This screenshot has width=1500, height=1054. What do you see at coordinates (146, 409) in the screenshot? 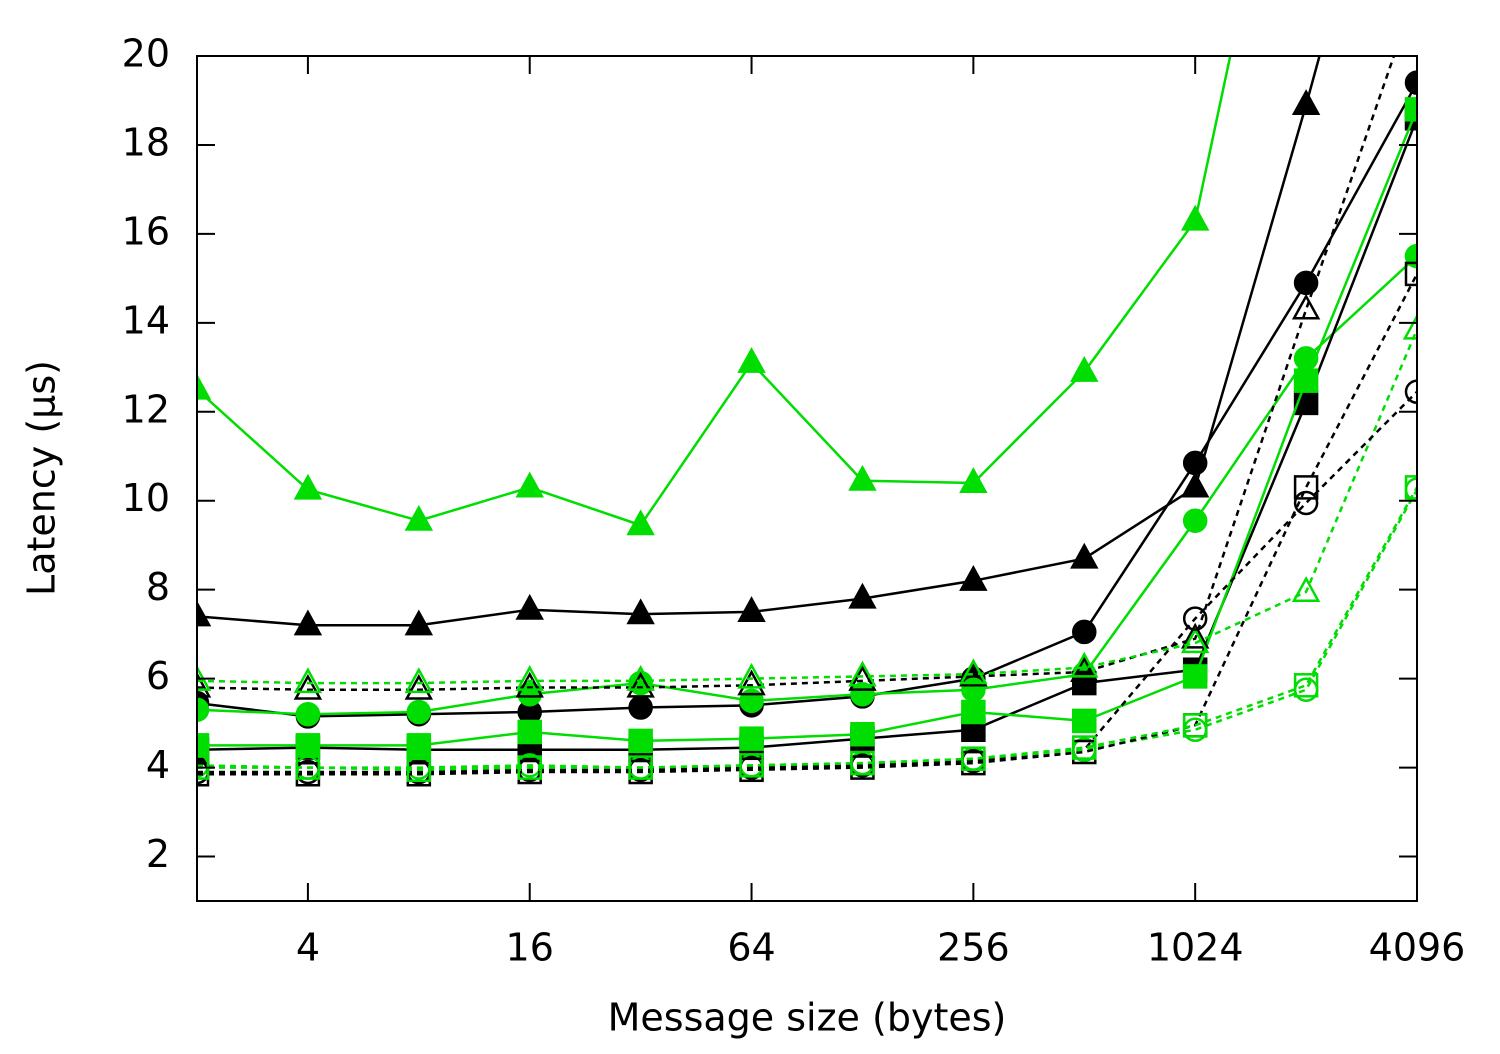
I see `y-tick-label: 12` at bounding box center [146, 409].